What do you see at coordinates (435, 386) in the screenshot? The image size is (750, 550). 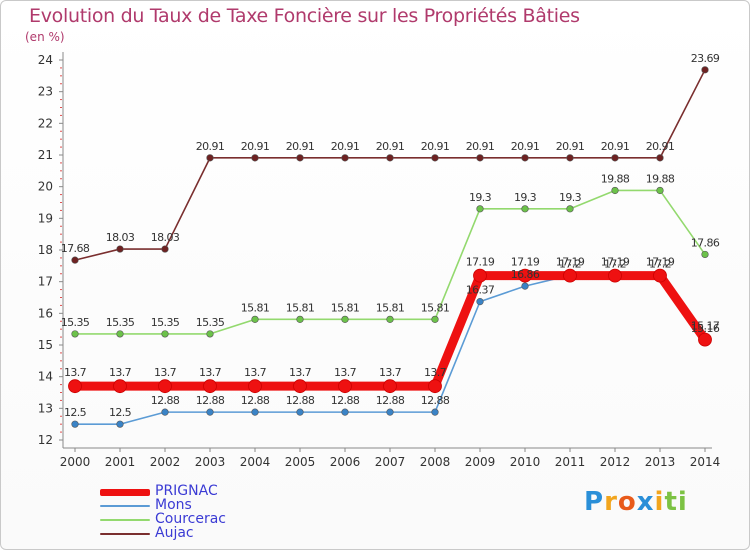 I see `point-prignac-2008` at bounding box center [435, 386].